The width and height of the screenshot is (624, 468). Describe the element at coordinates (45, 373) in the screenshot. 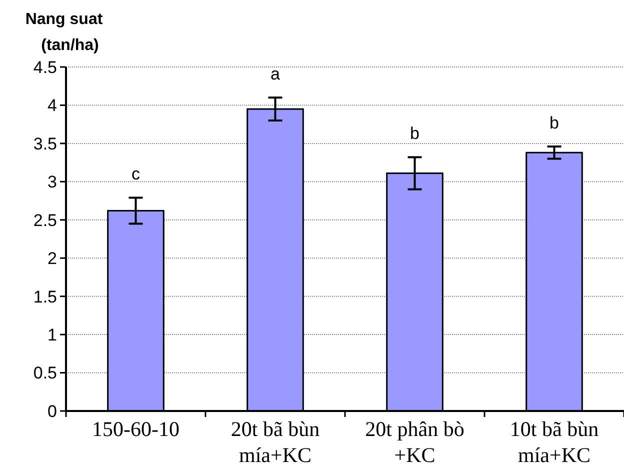

I see `y-tick-label: 0.5` at that location.